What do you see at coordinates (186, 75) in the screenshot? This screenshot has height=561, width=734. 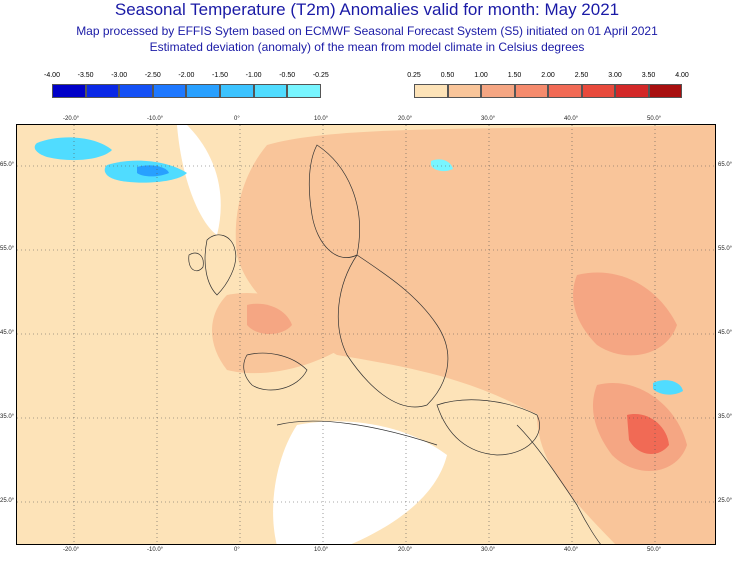 I see `legend-negative-tick-label: -2.00` at bounding box center [186, 75].